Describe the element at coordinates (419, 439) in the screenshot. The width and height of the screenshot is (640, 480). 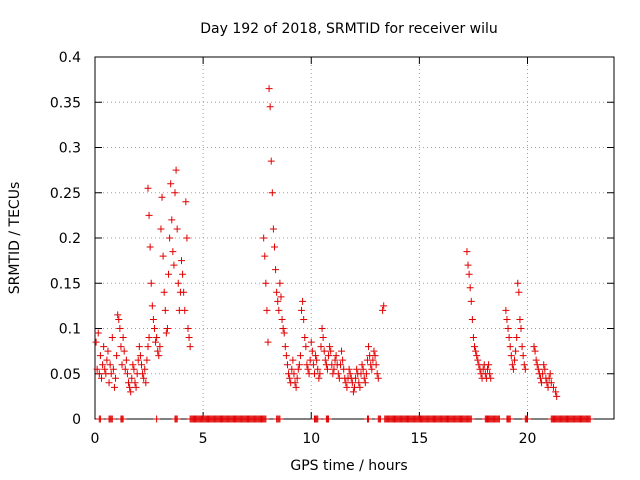
I see `x-tick-label: 15` at that location.